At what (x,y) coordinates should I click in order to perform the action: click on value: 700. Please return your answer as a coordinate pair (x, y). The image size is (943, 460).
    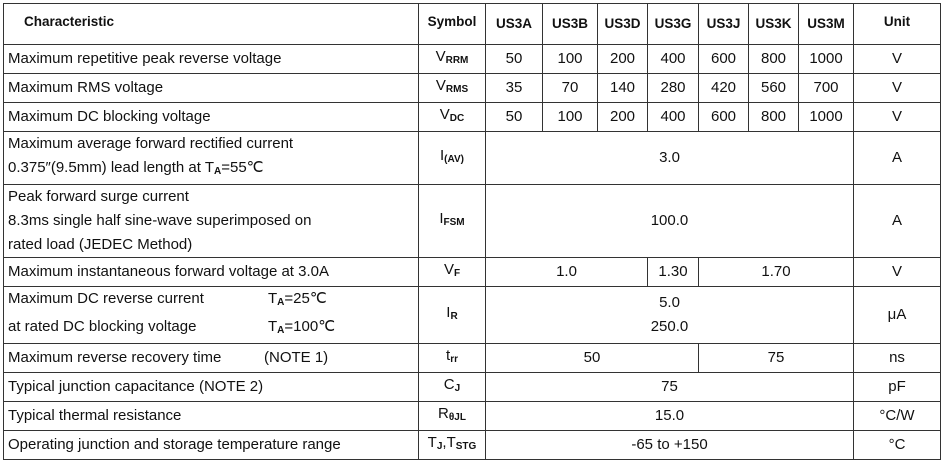
    Looking at the image, I should click on (826, 88).